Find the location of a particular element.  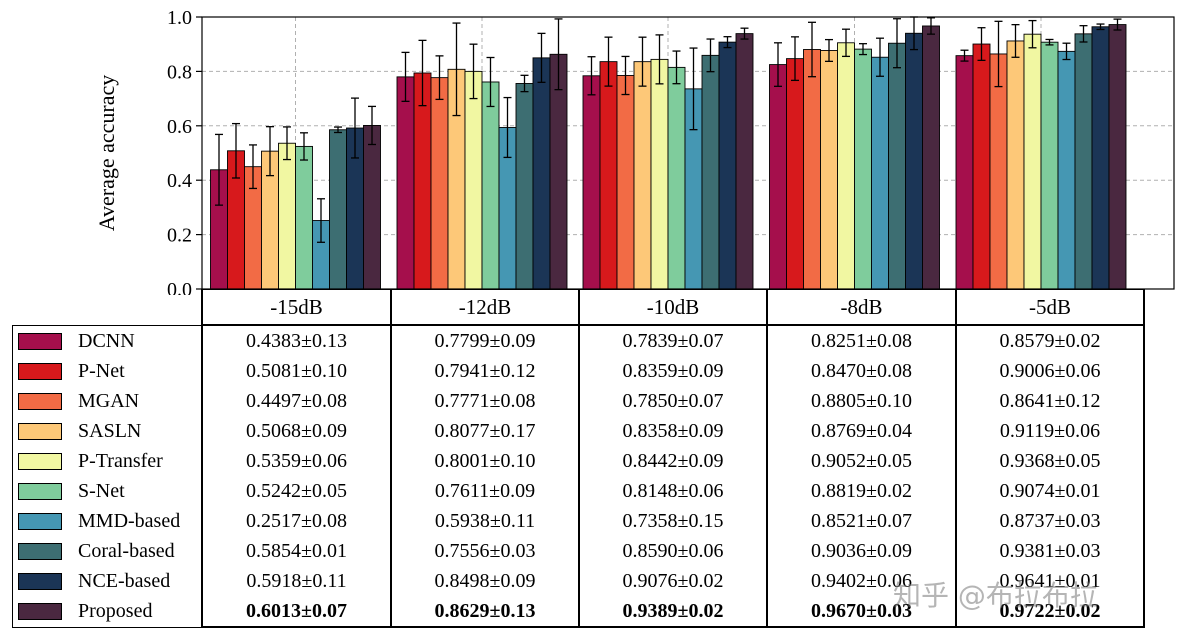

table-cell: 0.5918±0.11 is located at coordinates (296, 581).